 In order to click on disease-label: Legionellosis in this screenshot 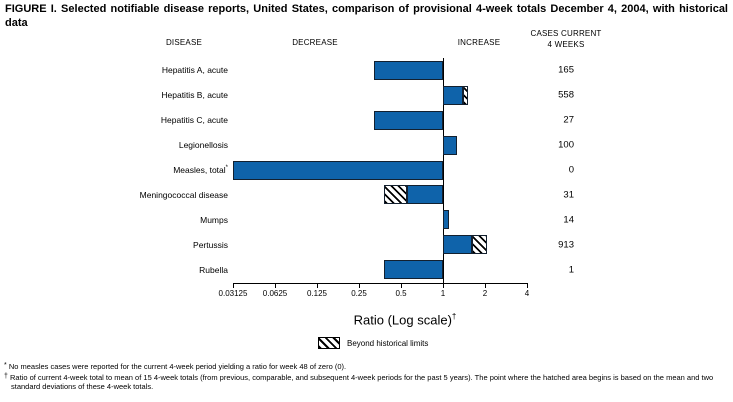, I will do `click(203, 145)`.